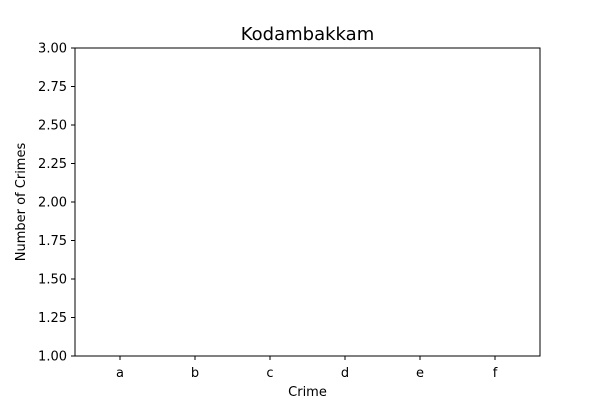 The image size is (600, 400). What do you see at coordinates (52, 203) in the screenshot?
I see `y-tick-label: 2.00` at bounding box center [52, 203].